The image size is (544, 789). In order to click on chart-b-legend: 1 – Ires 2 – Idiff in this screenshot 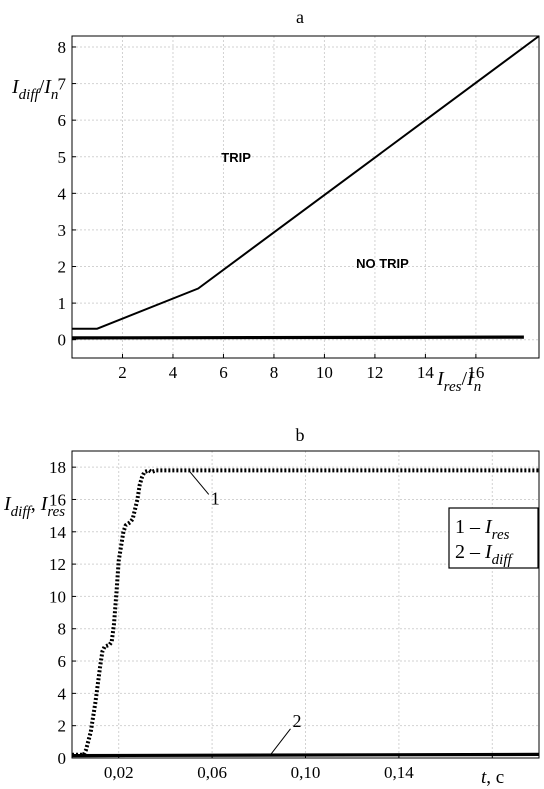, I will do `click(493, 538)`.